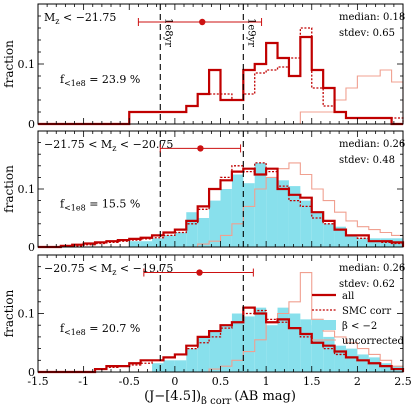 The image size is (415, 404). What do you see at coordinates (100, 329) in the screenshot?
I see `fraction-young-label: f<1e8 = 20.7 %` at bounding box center [100, 329].